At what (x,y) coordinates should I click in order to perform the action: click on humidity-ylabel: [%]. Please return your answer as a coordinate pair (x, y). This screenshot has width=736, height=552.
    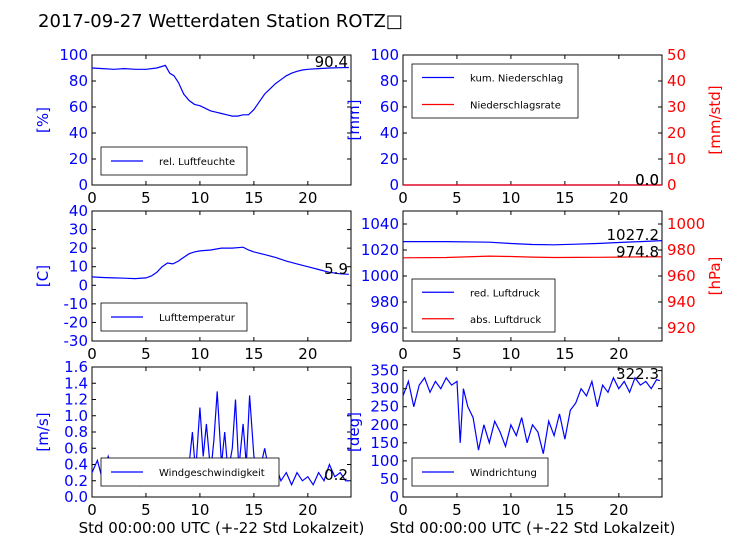
    Looking at the image, I should click on (43, 120).